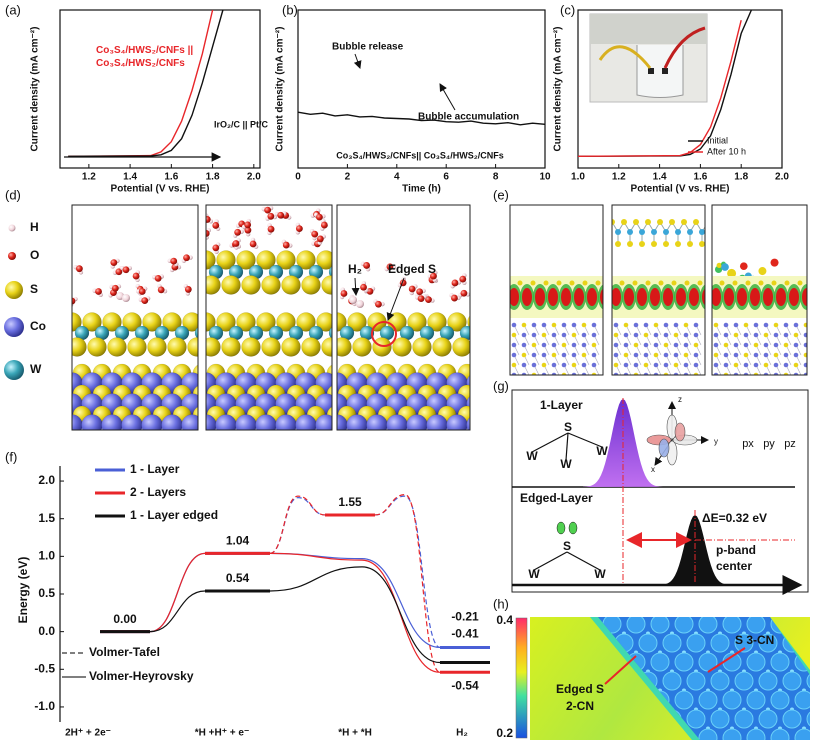 This screenshot has height=744, width=817. What do you see at coordinates (177, 611) in the screenshot?
I see `connector` at bounding box center [177, 611].